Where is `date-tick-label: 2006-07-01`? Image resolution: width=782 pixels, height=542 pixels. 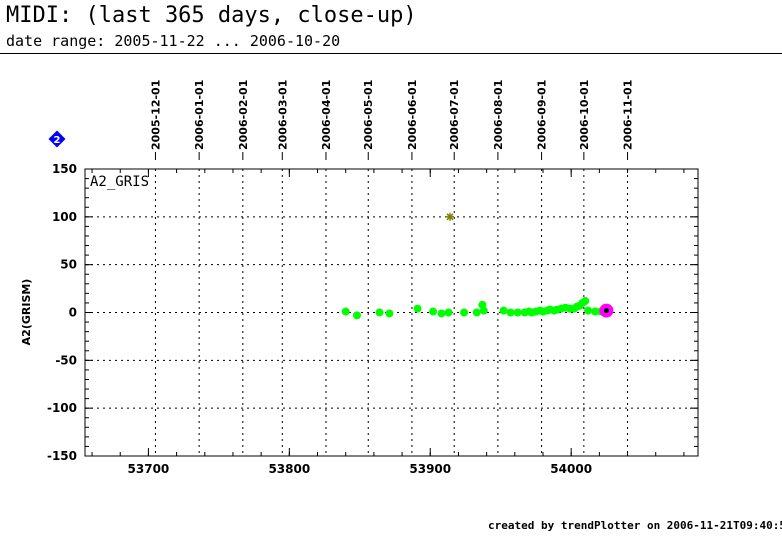 date-tick-label: 2006-07-01 is located at coordinates (454, 115).